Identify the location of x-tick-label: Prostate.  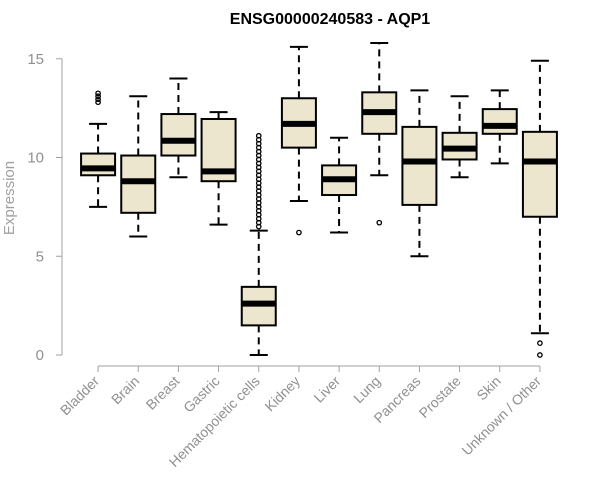
(440, 397).